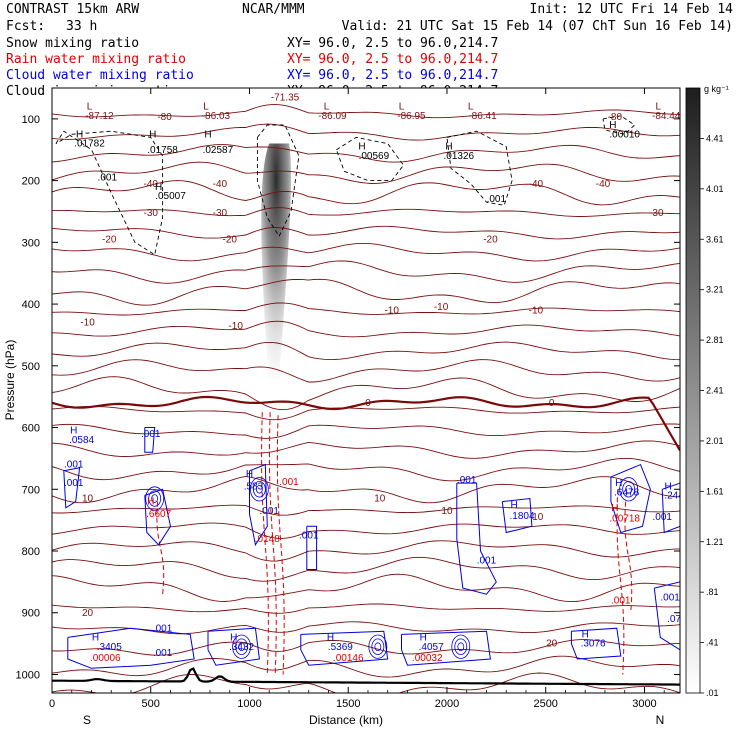 The height and width of the screenshot is (740, 740). Describe the element at coordinates (340, 647) in the screenshot. I see `cloud-water-label: .5369` at that location.